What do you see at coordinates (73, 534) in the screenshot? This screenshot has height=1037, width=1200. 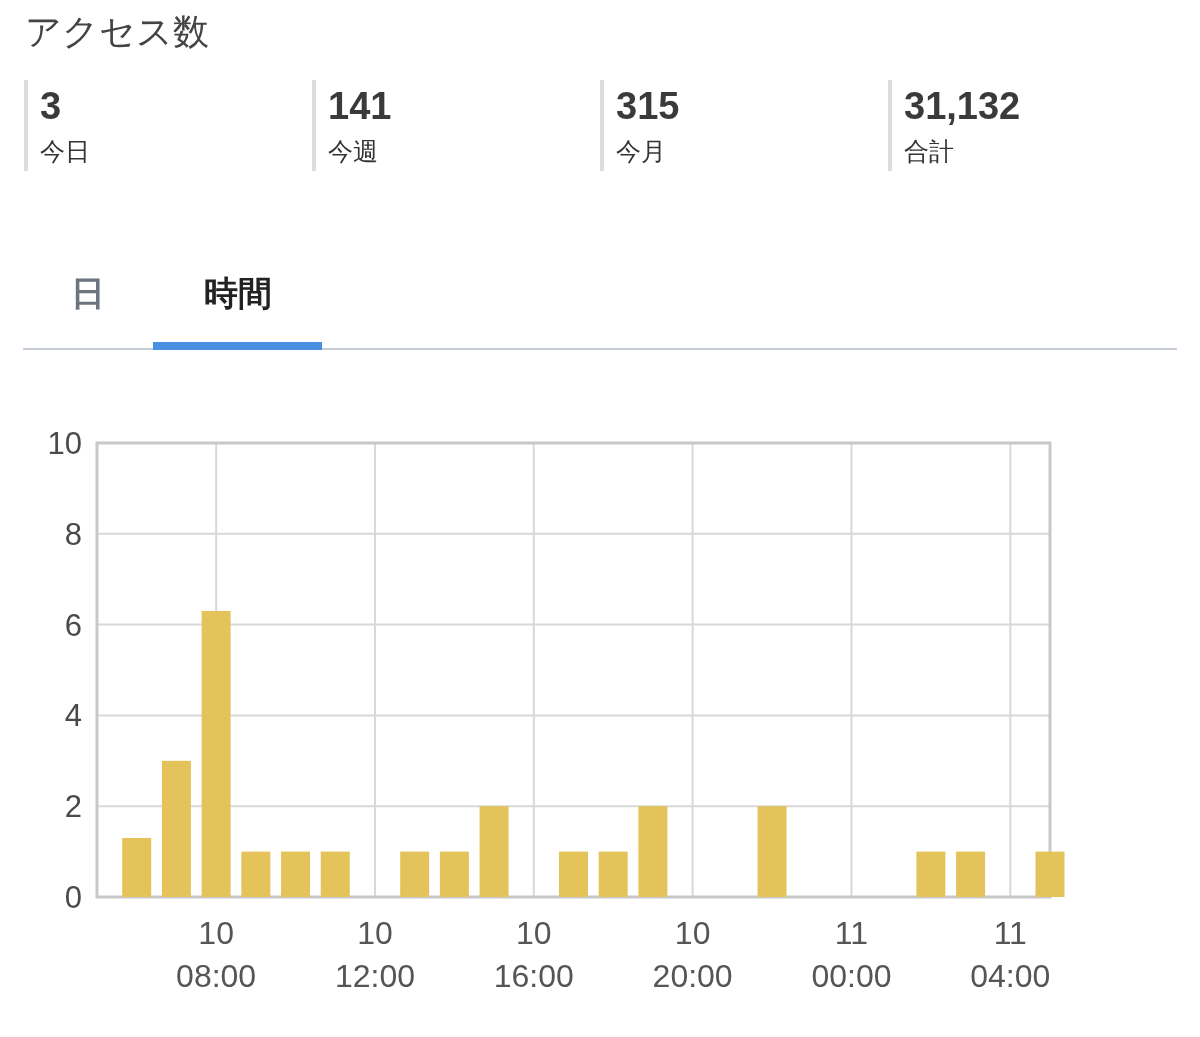 I see `y-tick-label: 8` at bounding box center [73, 534].